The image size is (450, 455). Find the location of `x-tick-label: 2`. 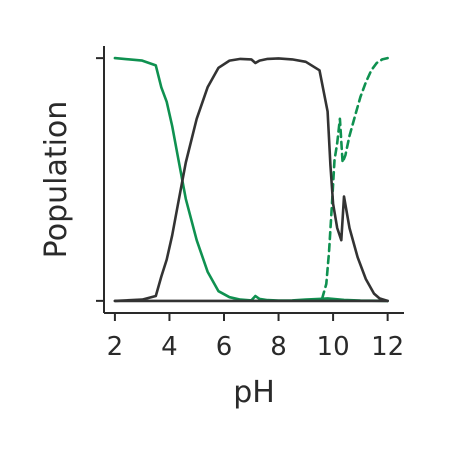

x-tick-label: 2 is located at coordinates (115, 347).